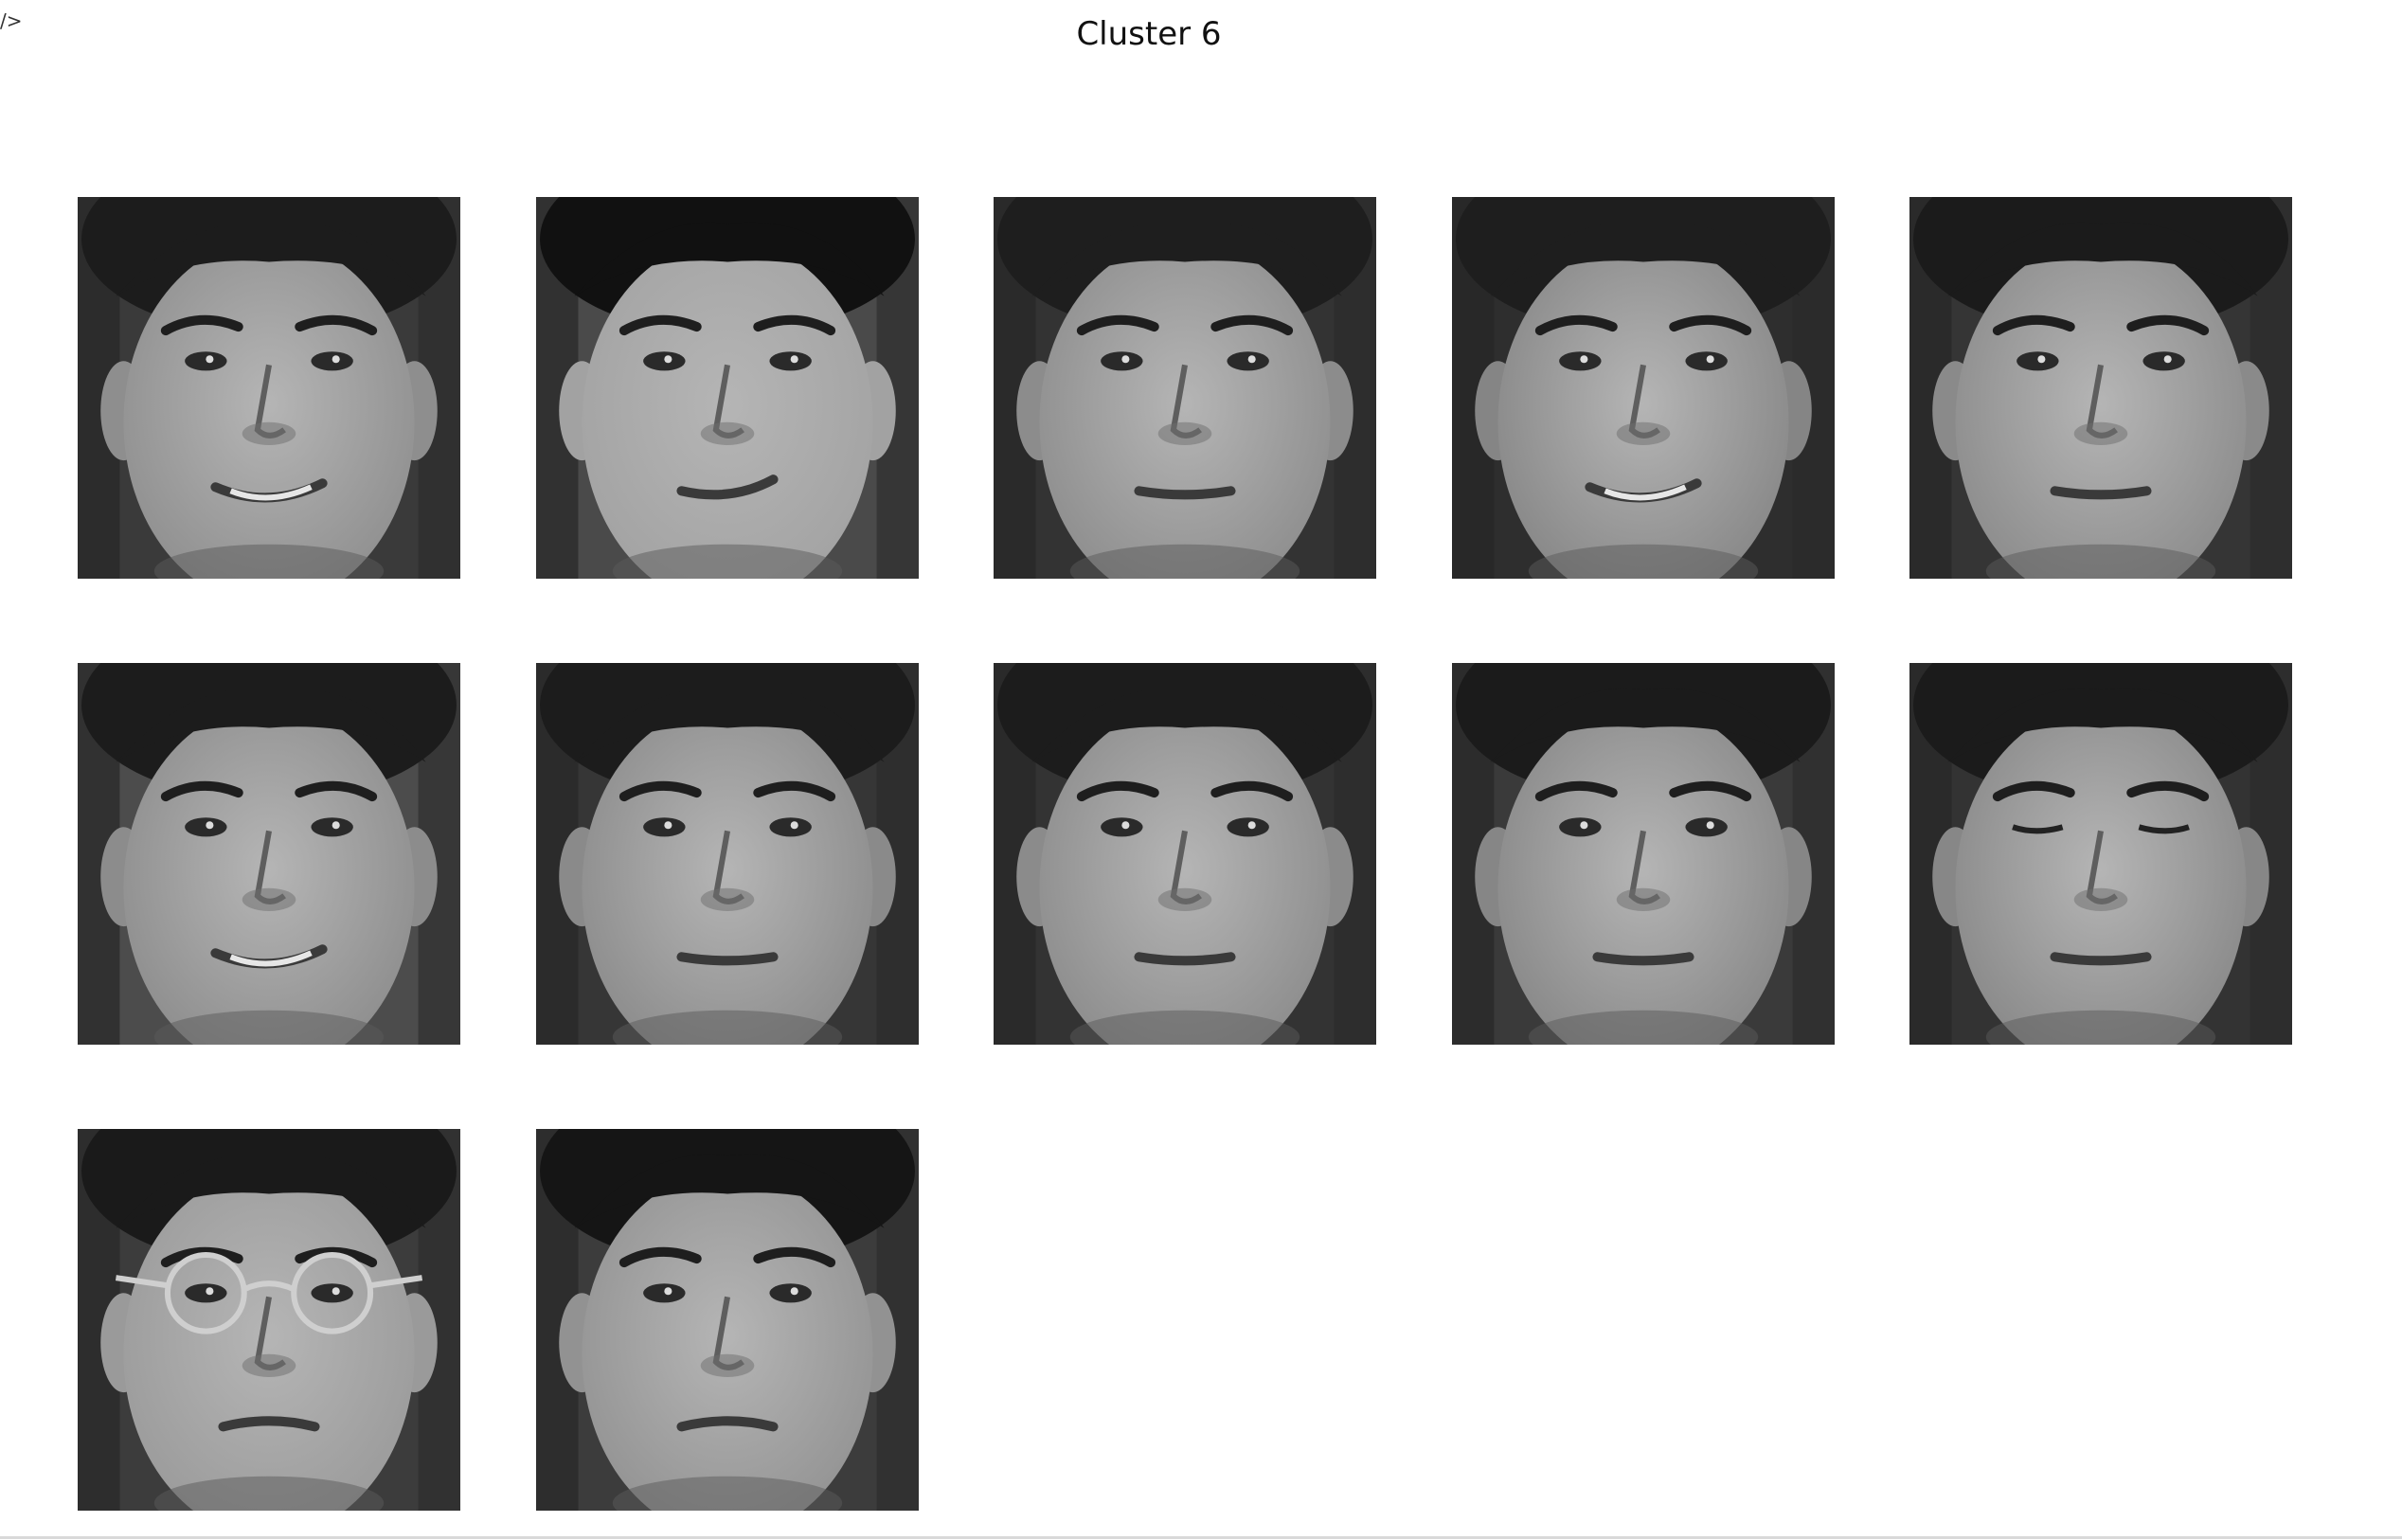 The image size is (2402, 1540). What do you see at coordinates (1201, 1537) in the screenshot?
I see `bottom-divider` at bounding box center [1201, 1537].